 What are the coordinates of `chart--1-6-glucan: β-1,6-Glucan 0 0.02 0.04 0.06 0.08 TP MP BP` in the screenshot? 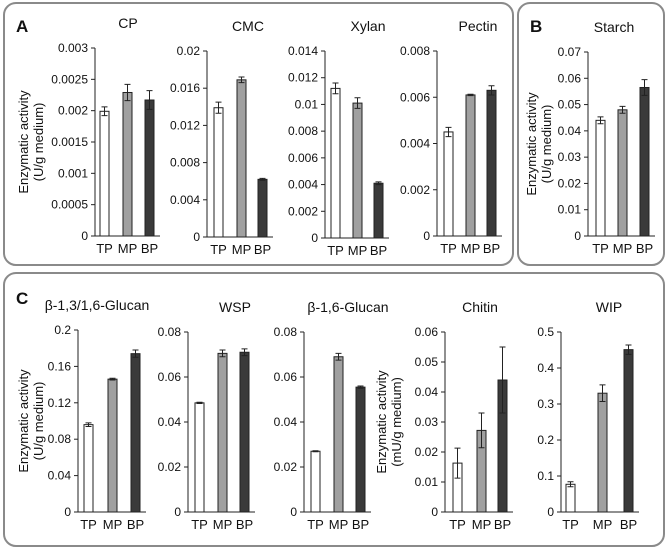 It's located at (331, 415).